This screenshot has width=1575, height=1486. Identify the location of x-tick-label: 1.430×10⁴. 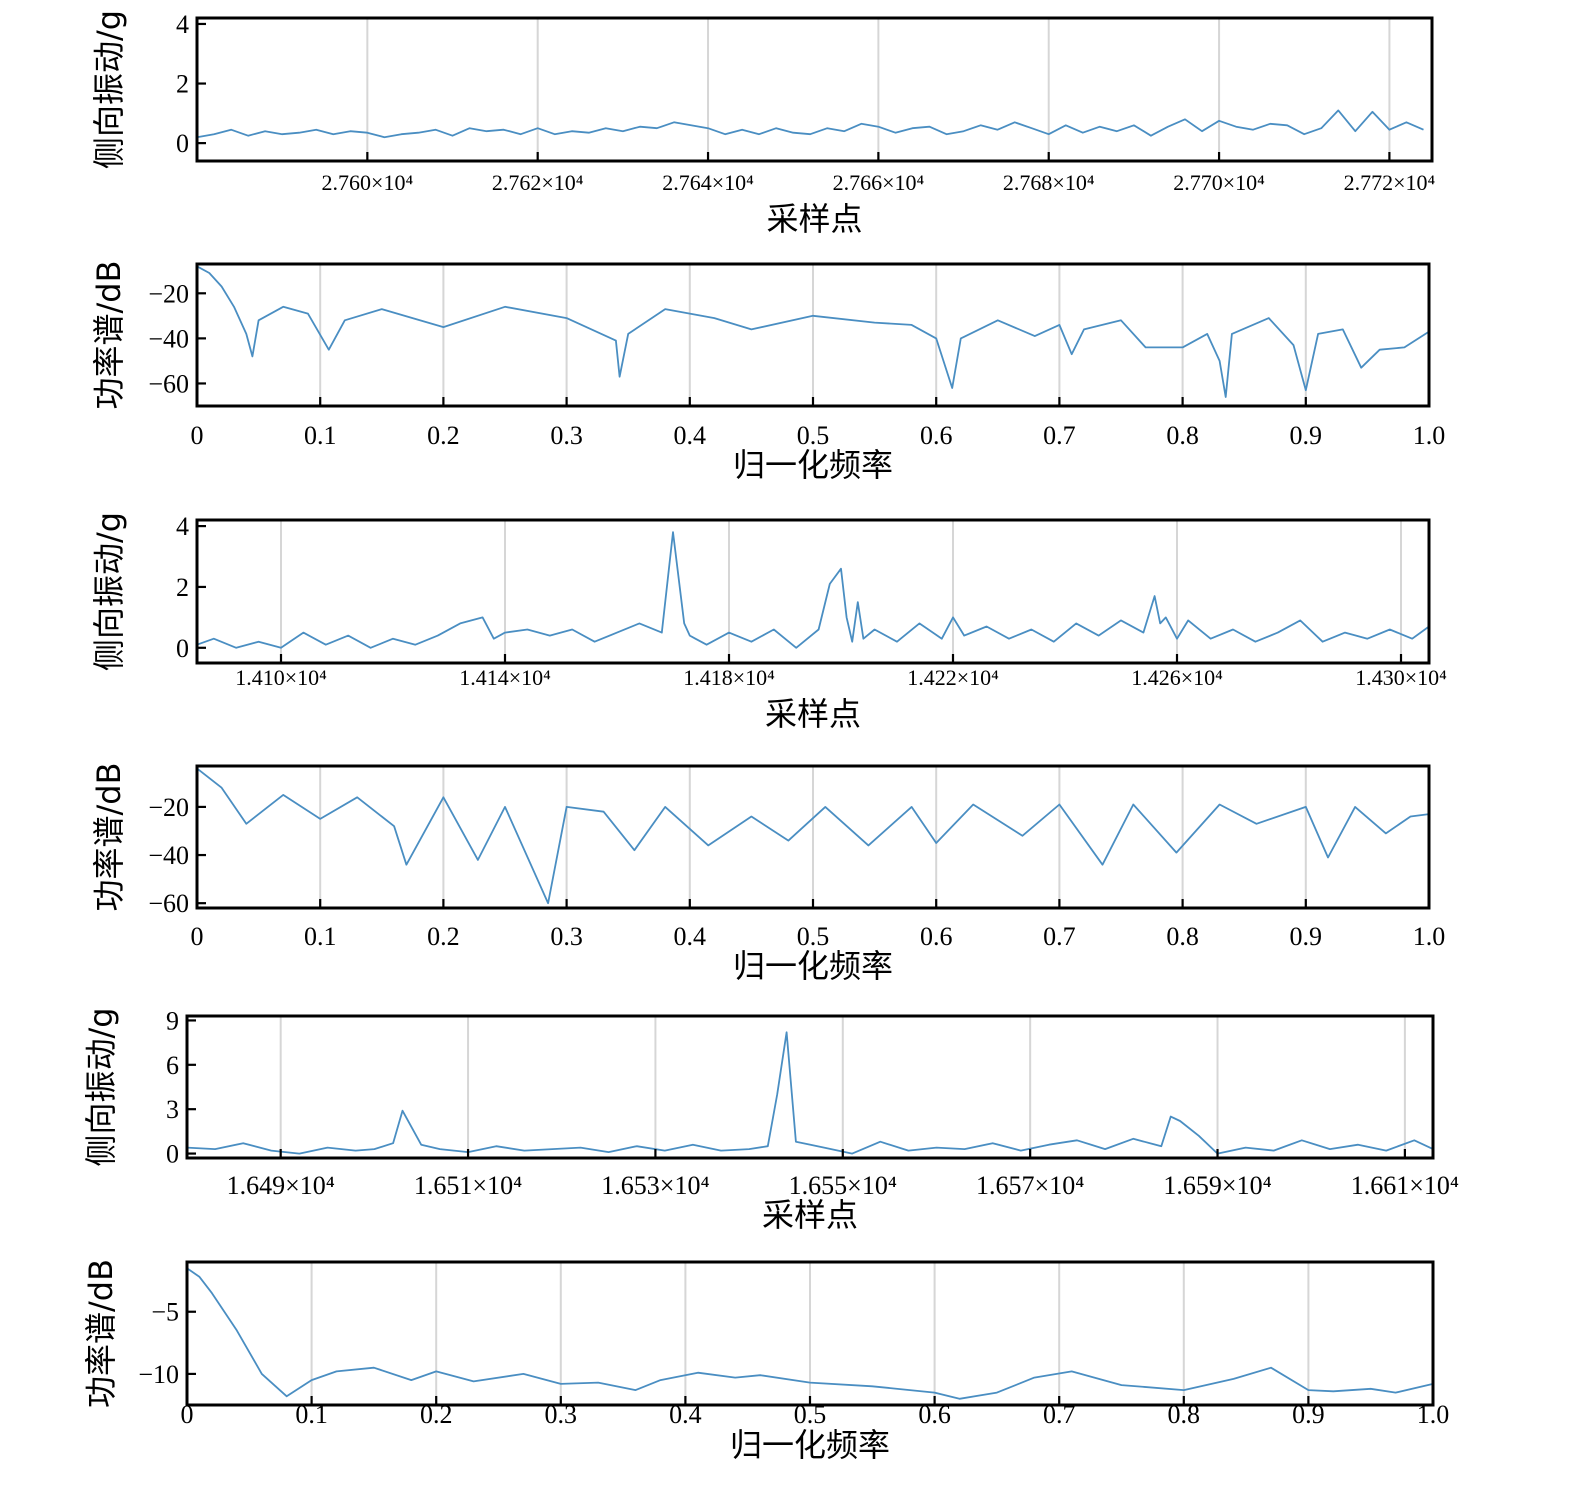
(1401, 677).